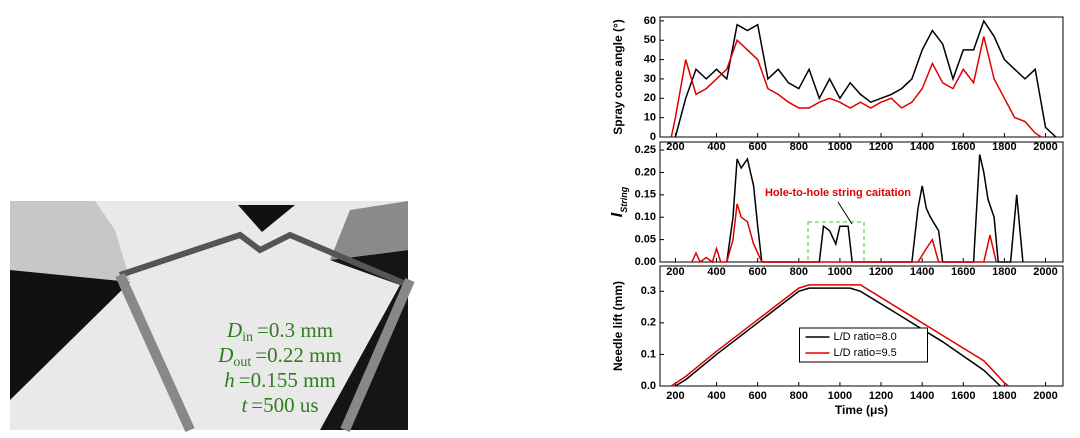 Image resolution: width=1080 pixels, height=438 pixels. I want to click on y-tick-label: 0, so click(653, 137).